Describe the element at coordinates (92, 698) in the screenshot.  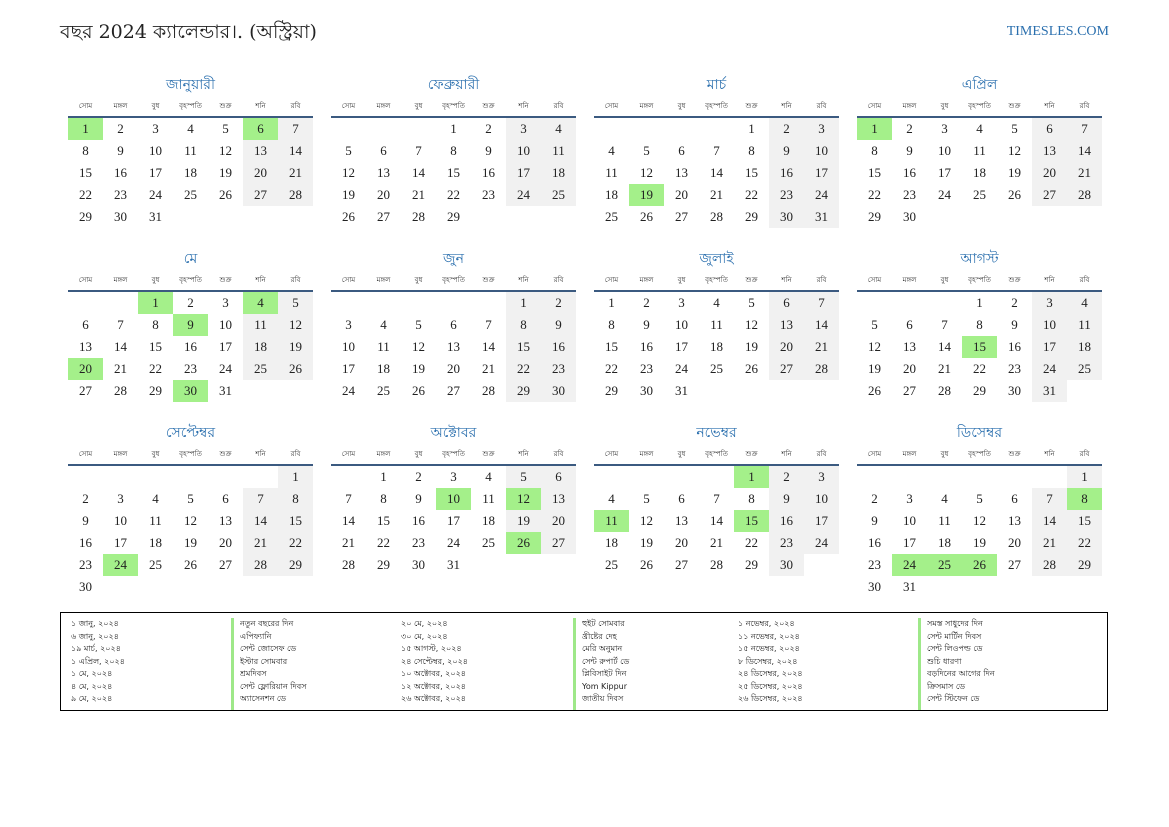
I see `holiday-date: ৯ মে, ২০২৪` at that location.